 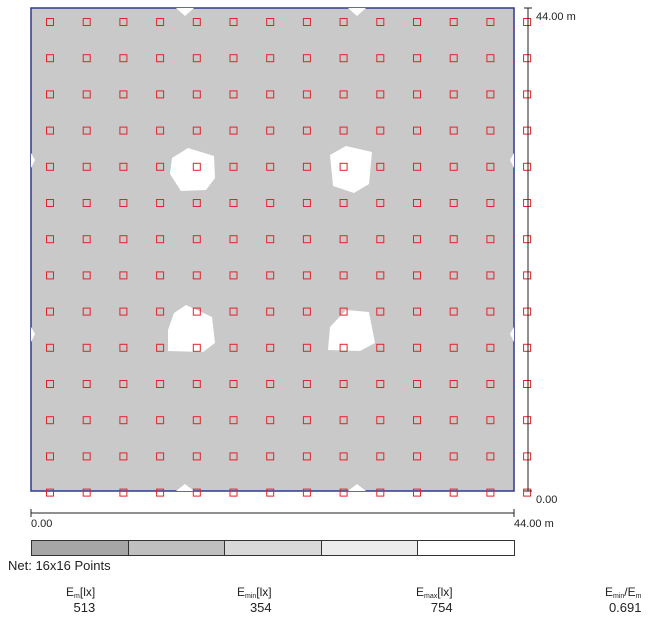 What do you see at coordinates (254, 600) in the screenshot?
I see `stat-emin: Emin[lx] 354` at bounding box center [254, 600].